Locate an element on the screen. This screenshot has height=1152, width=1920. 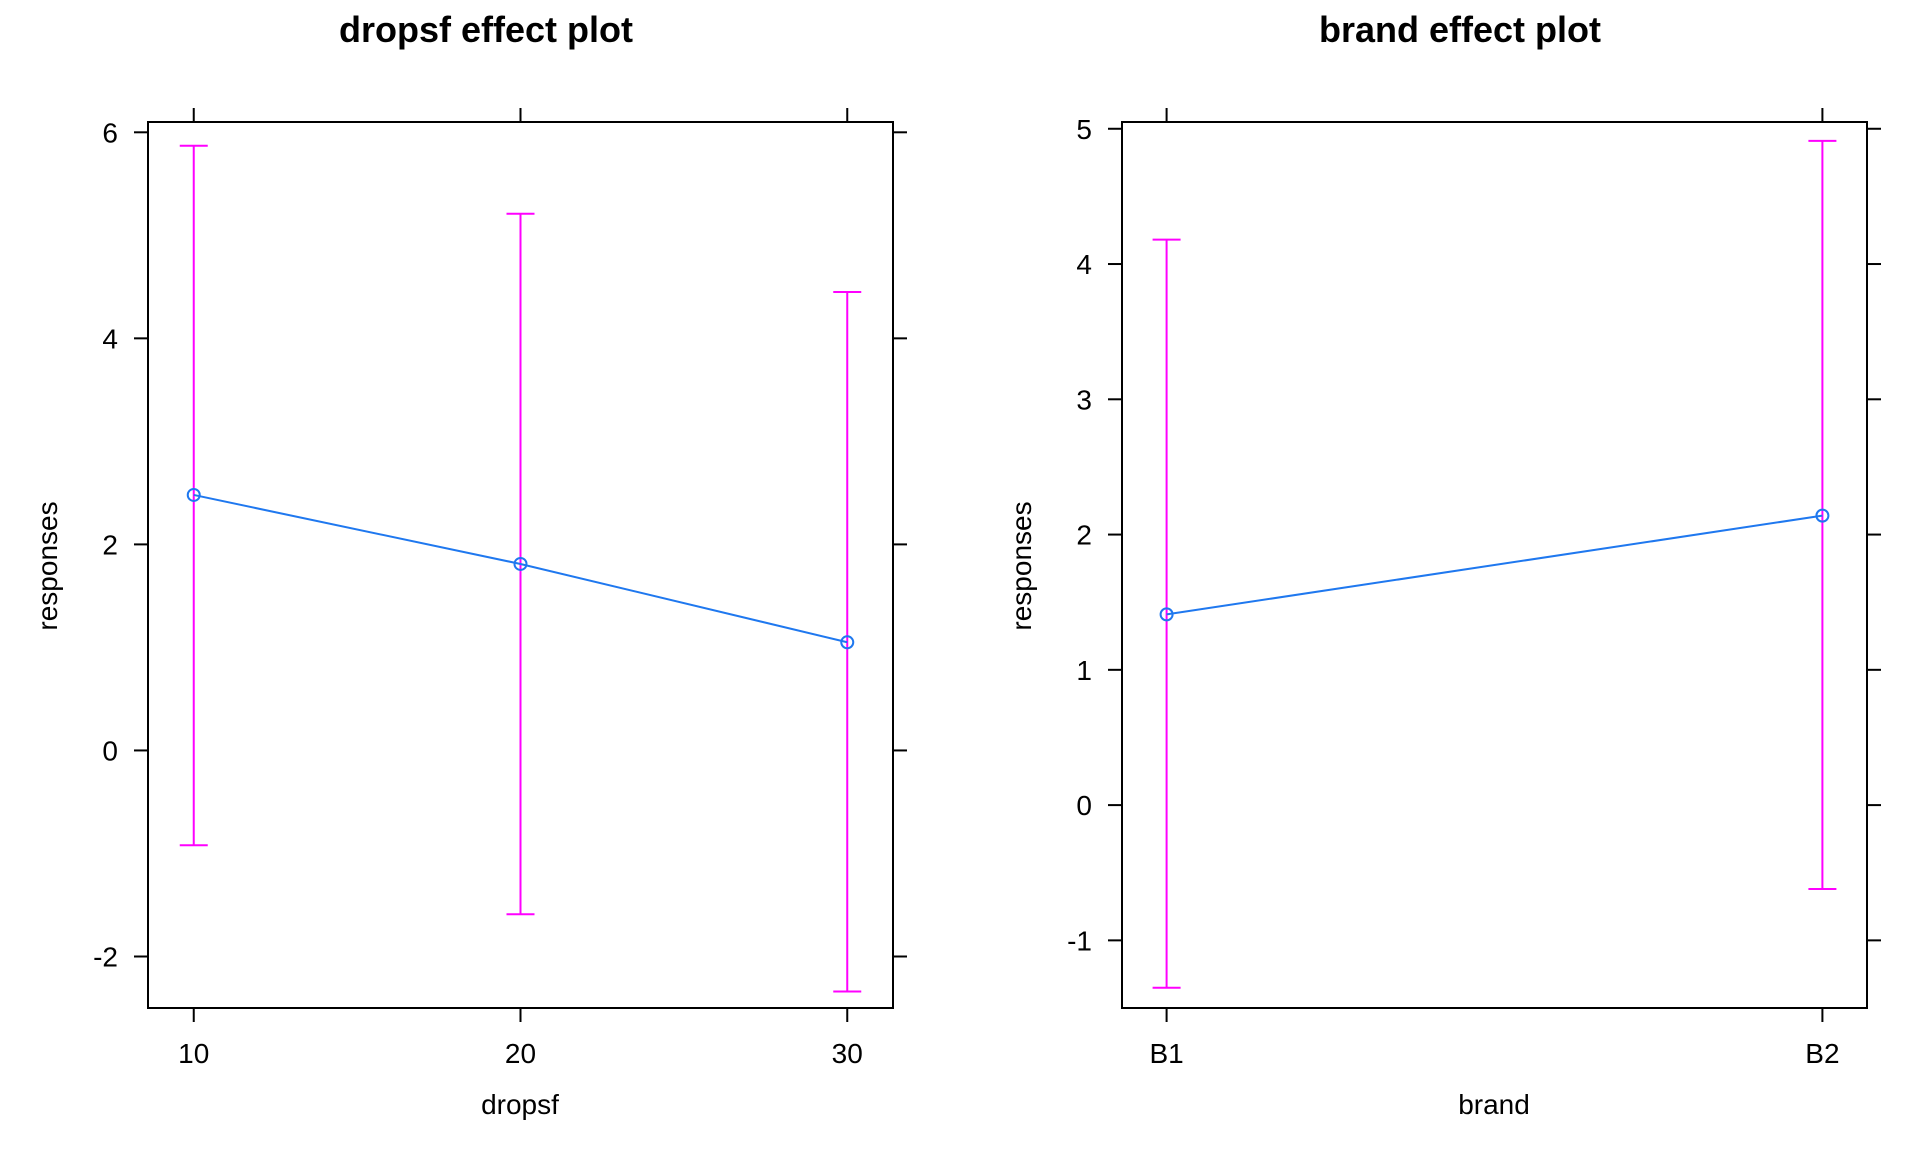
y-tick-label: 5 is located at coordinates (1084, 129).